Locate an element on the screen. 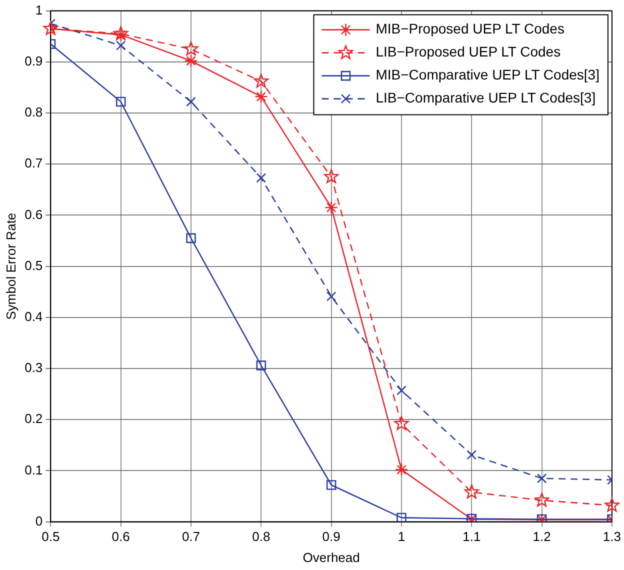  y-axis-title: Symbol Error Rate is located at coordinates (10, 266).